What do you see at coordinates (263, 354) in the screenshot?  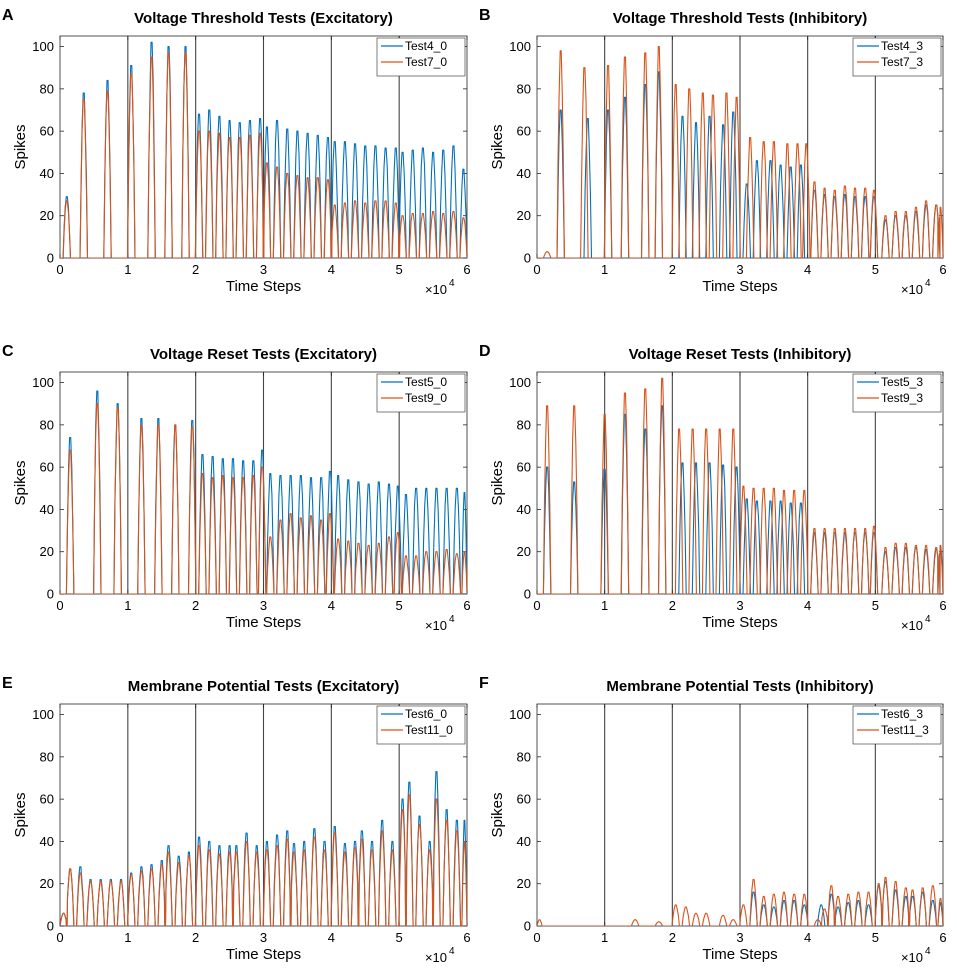 I see `panel-title: Voltage Reset Tests (Excitatory)` at bounding box center [263, 354].